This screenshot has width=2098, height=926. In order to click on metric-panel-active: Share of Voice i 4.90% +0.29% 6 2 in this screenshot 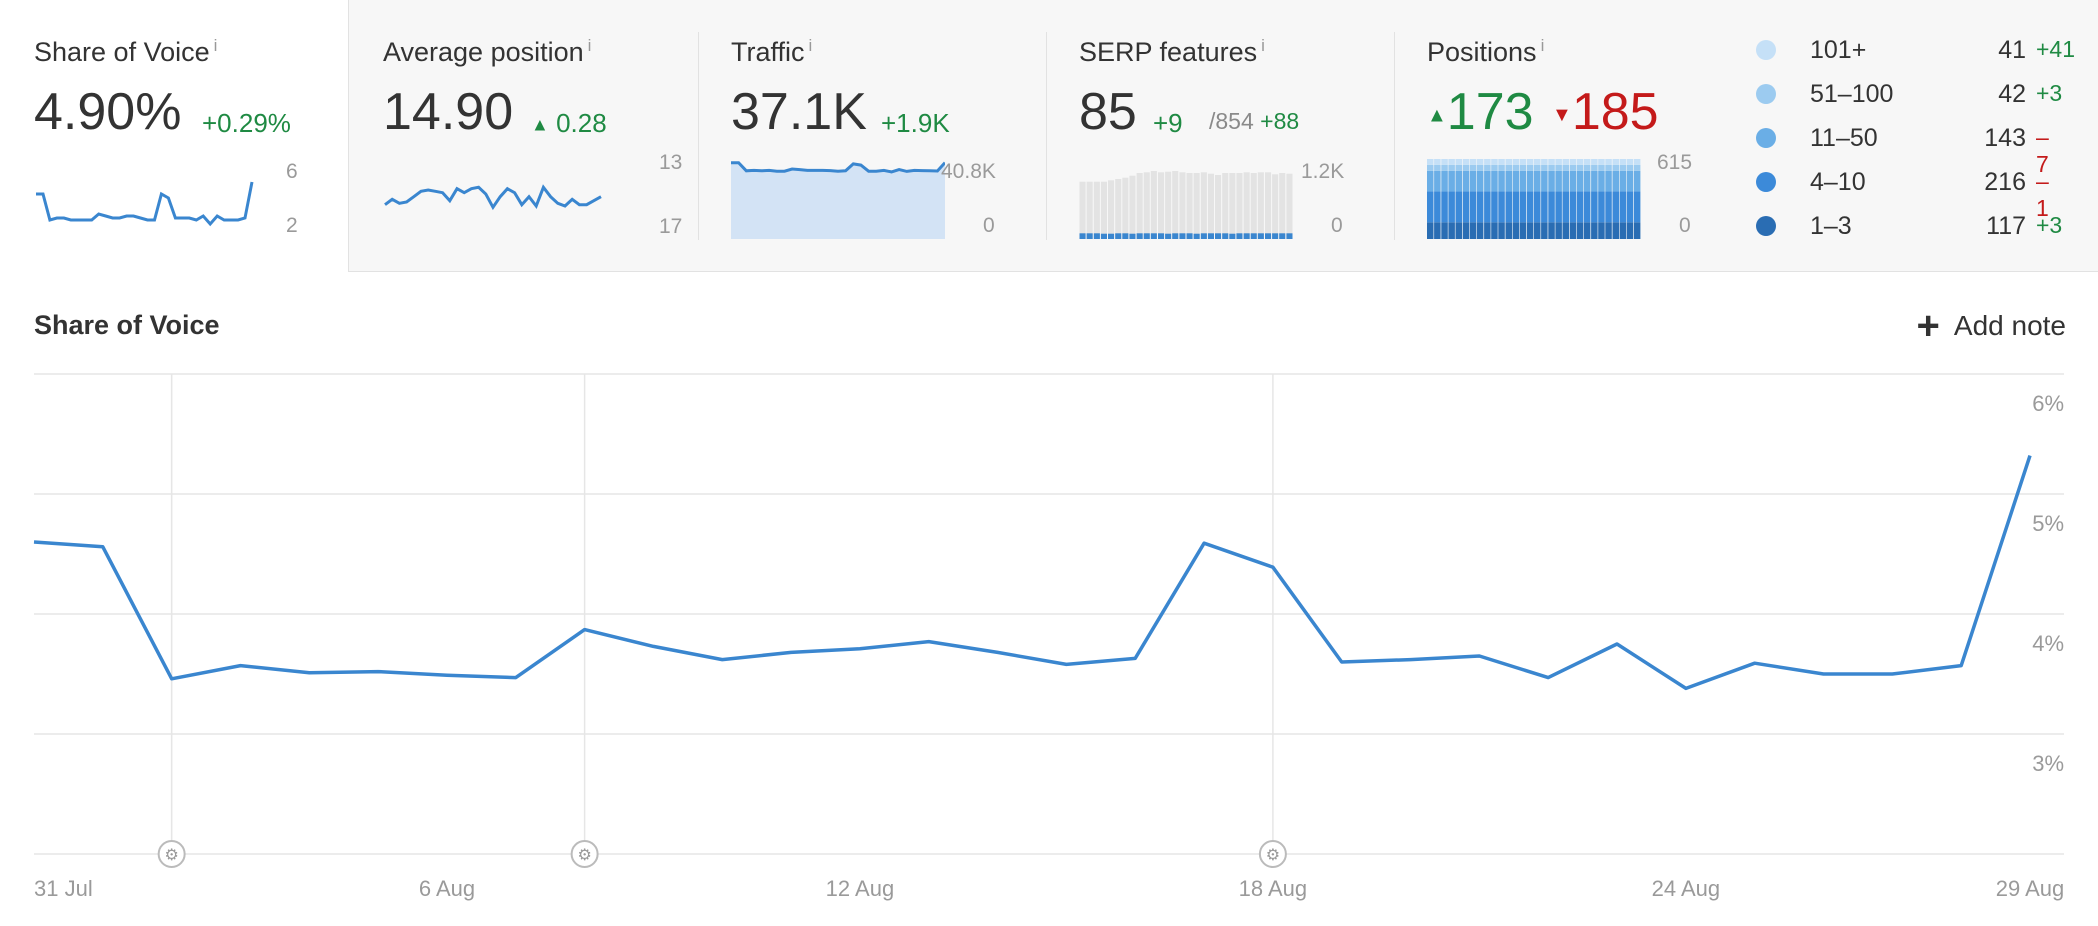, I will do `click(174, 136)`.